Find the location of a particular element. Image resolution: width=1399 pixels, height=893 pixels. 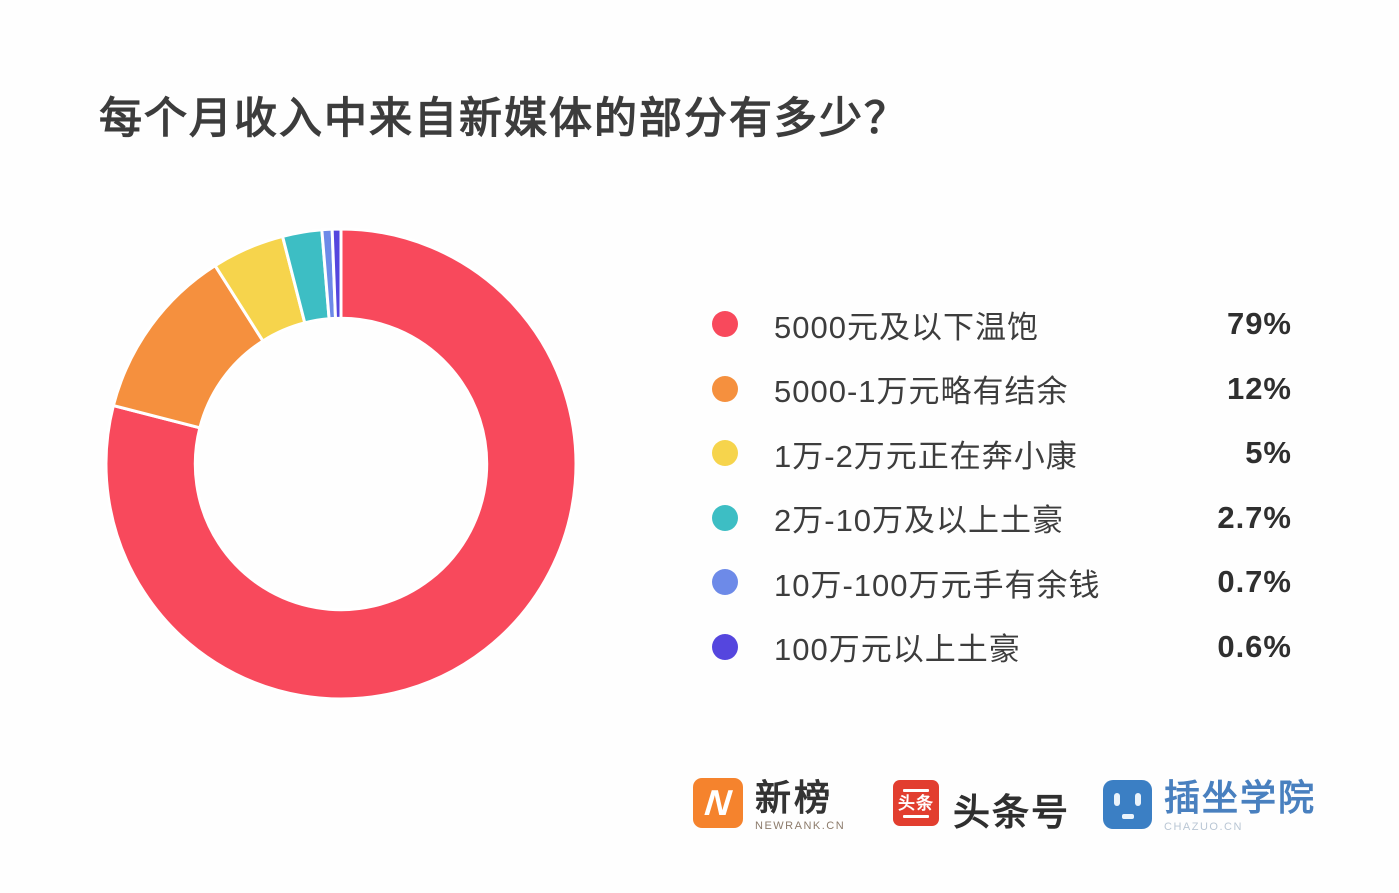

chazuo-name: 插坐学院 is located at coordinates (1240, 797).